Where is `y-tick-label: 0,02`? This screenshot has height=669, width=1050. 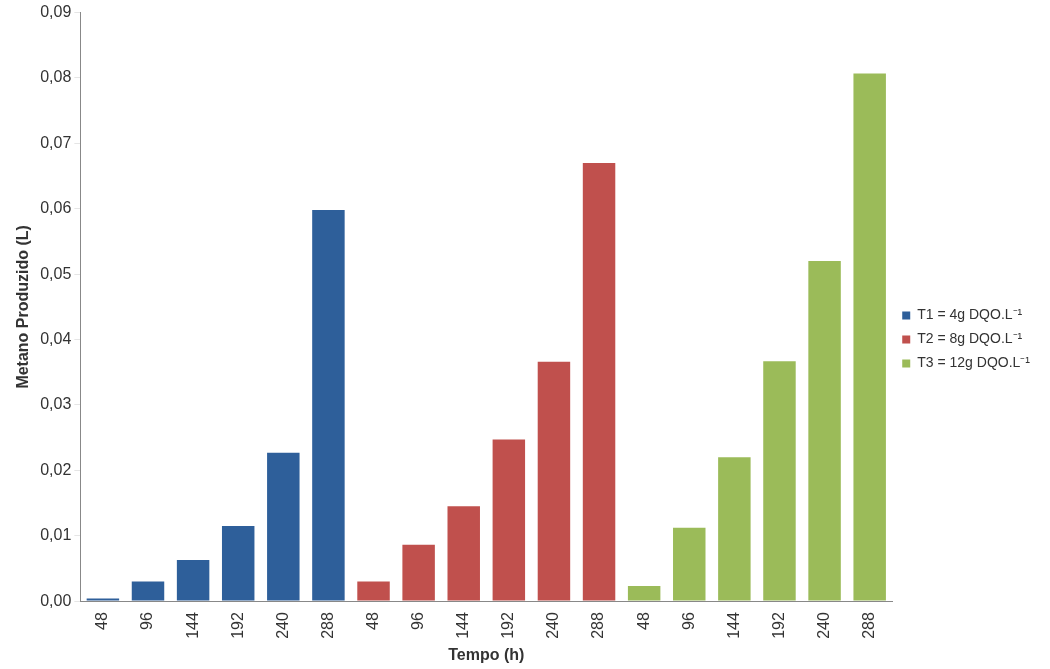 y-tick-label: 0,02 is located at coordinates (56, 469).